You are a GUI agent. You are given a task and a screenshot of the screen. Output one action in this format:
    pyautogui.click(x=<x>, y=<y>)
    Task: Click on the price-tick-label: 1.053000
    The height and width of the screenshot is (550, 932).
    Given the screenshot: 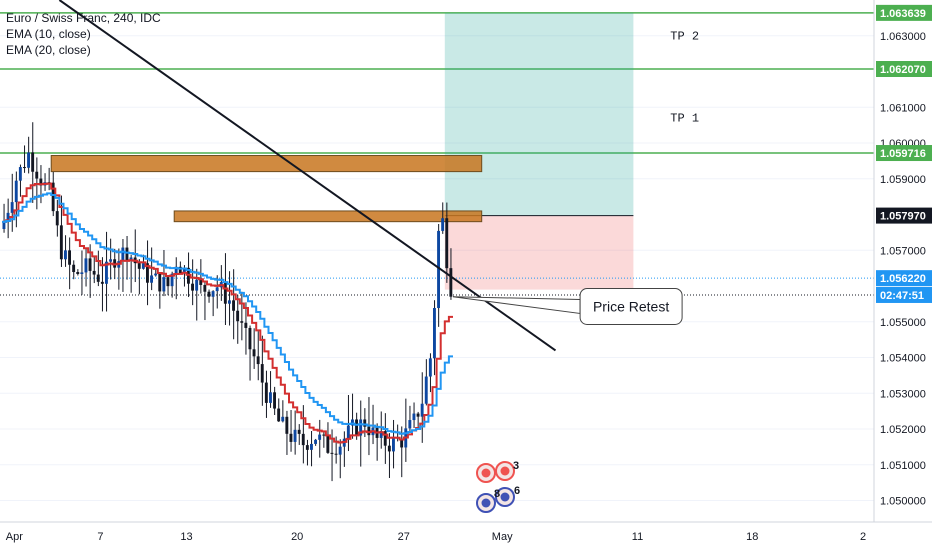 What is the action you would take?
    pyautogui.click(x=903, y=394)
    